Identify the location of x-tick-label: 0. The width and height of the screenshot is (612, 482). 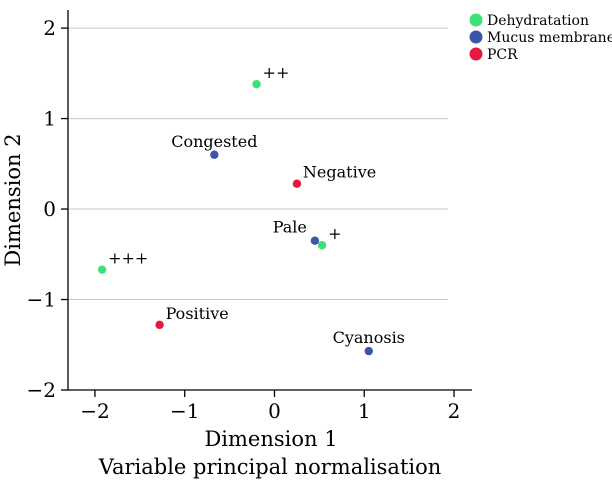
(274, 411).